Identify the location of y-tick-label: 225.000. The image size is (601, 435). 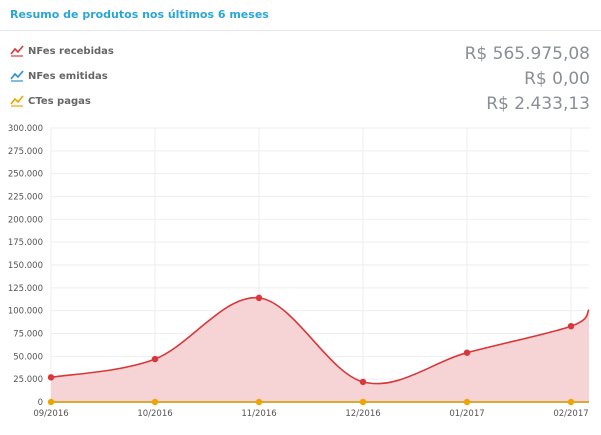
(25, 198).